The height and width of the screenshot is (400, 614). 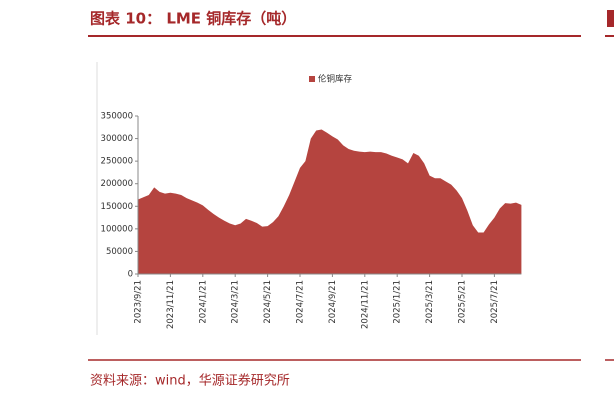 I want to click on y-tick-label: 150000, so click(x=117, y=207).